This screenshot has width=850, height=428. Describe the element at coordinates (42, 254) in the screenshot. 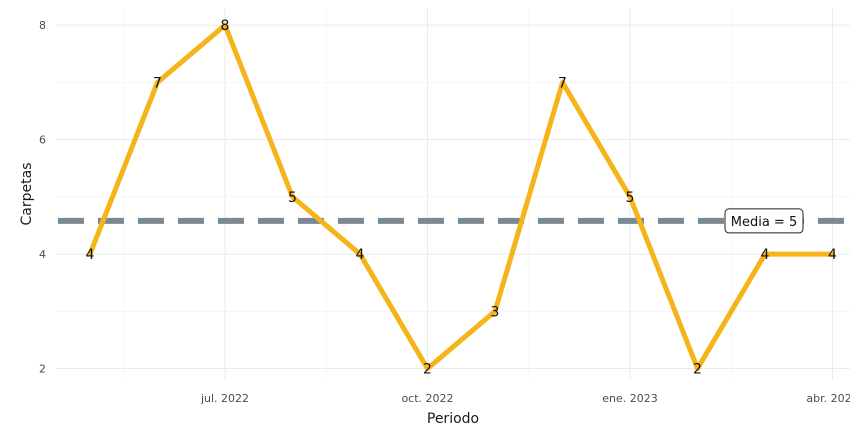

I see `y-tick-label: 4` at that location.